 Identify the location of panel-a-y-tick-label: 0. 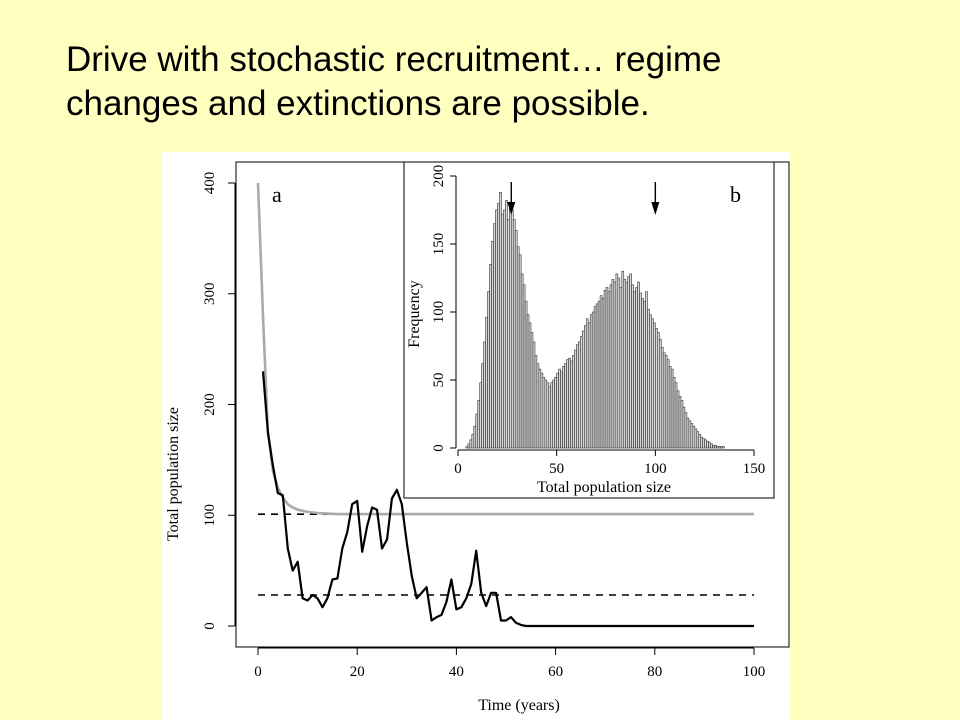
(210, 626).